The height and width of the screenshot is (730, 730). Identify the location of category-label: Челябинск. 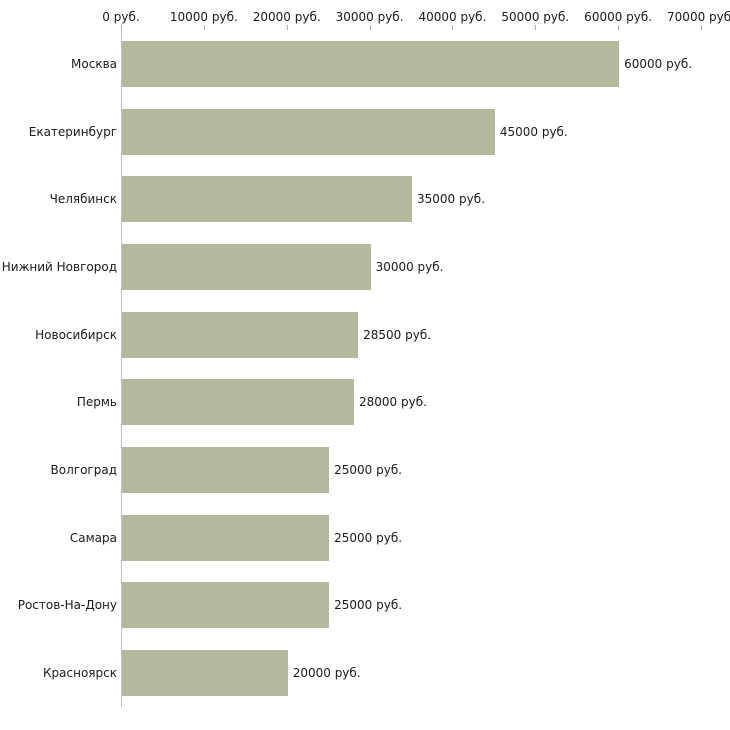
(83, 199).